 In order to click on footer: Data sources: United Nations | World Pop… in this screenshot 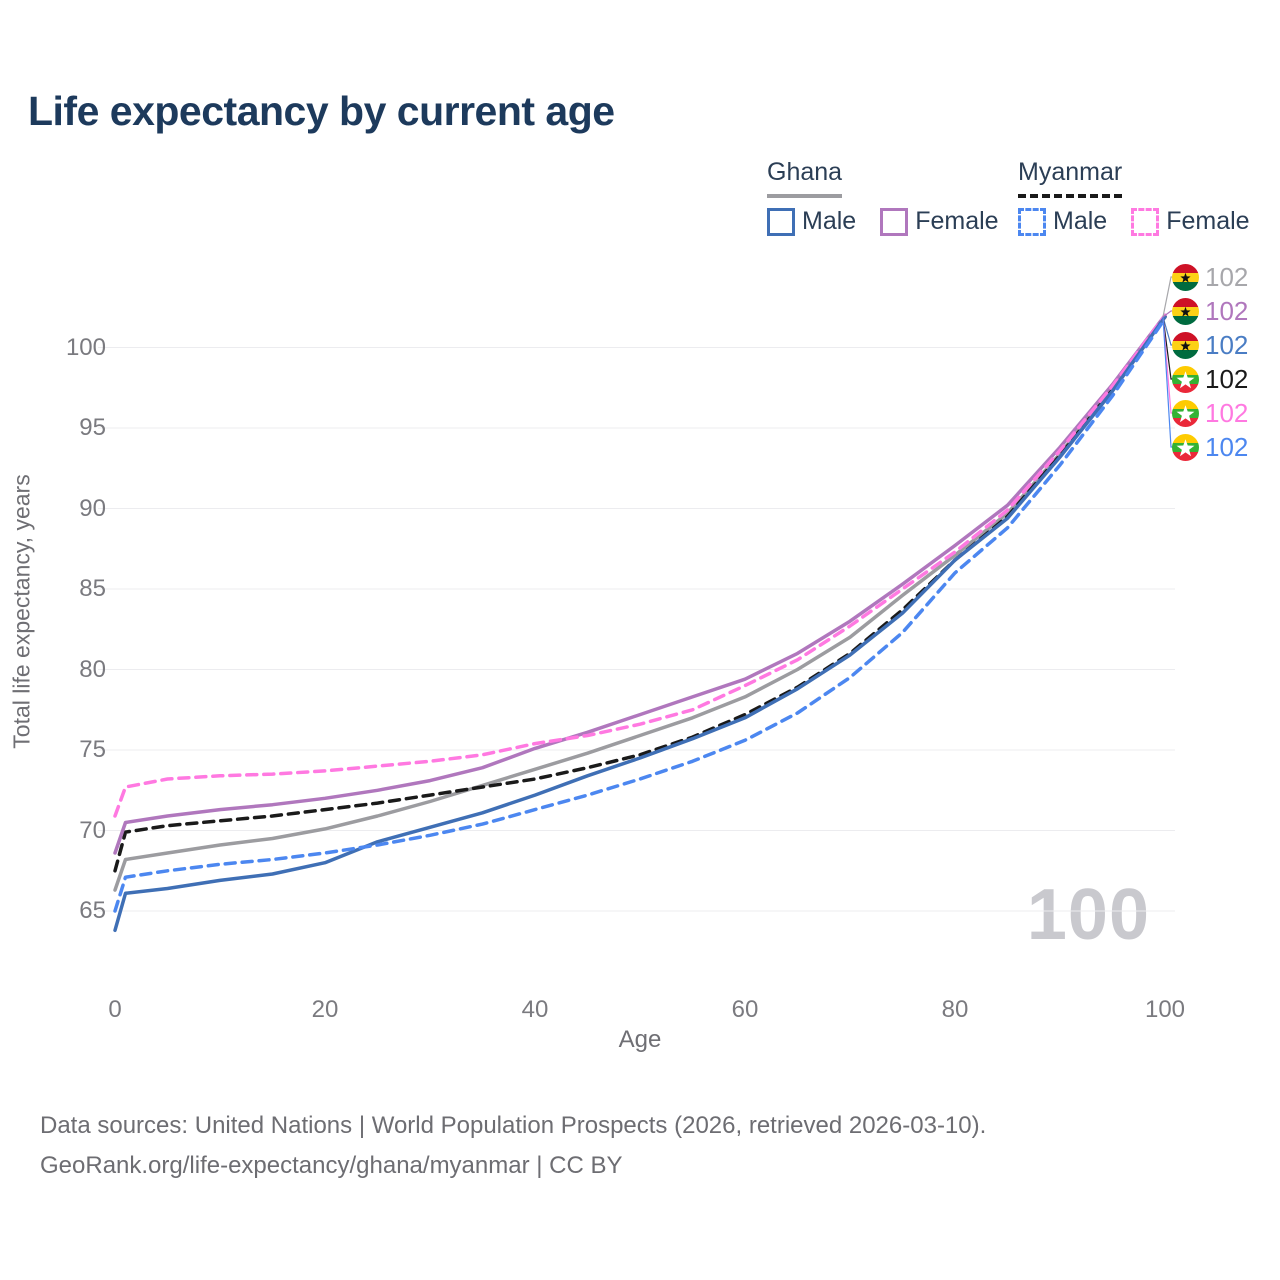, I will do `click(513, 1146)`.